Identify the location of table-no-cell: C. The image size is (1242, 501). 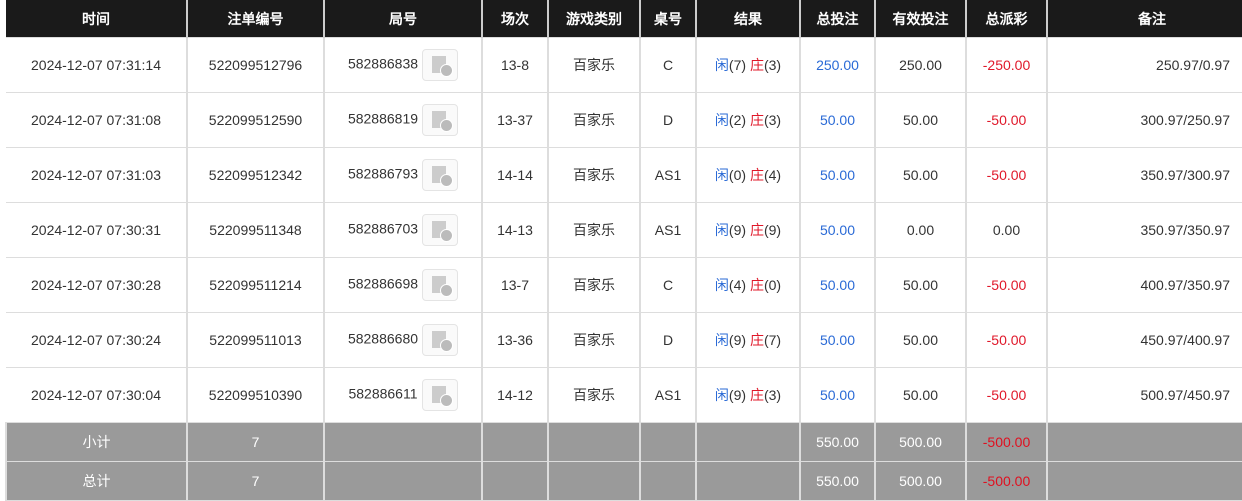
(668, 285).